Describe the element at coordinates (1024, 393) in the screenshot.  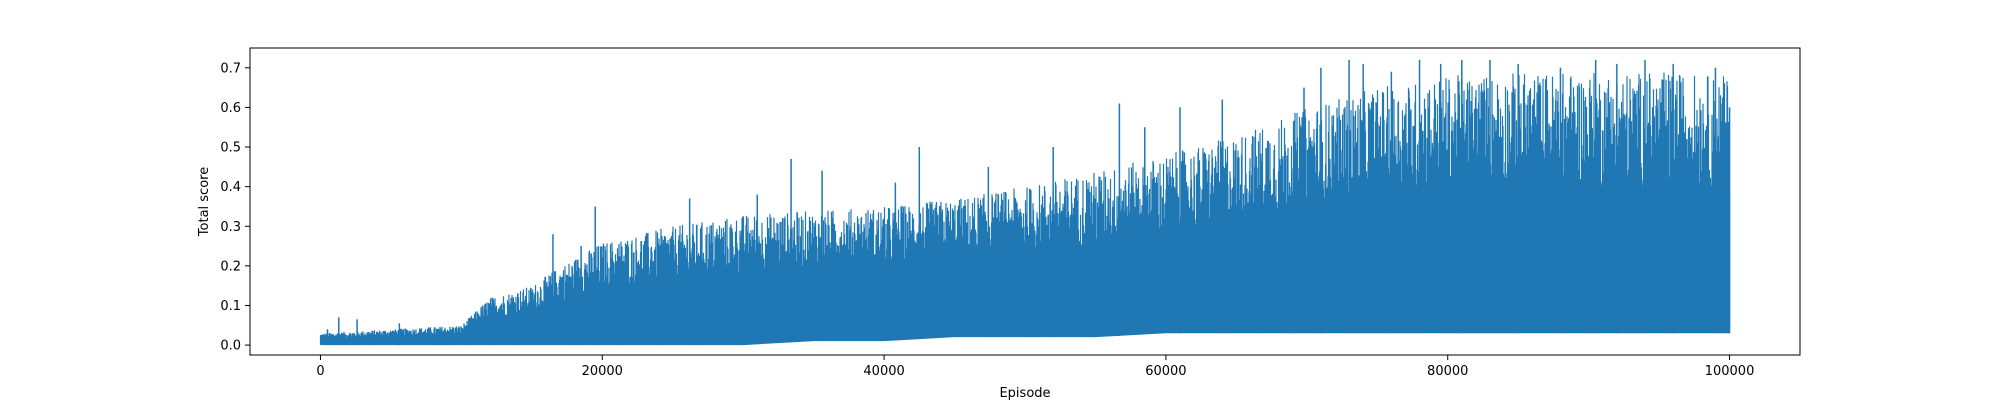
I see `x-axis-label: Episode` at that location.